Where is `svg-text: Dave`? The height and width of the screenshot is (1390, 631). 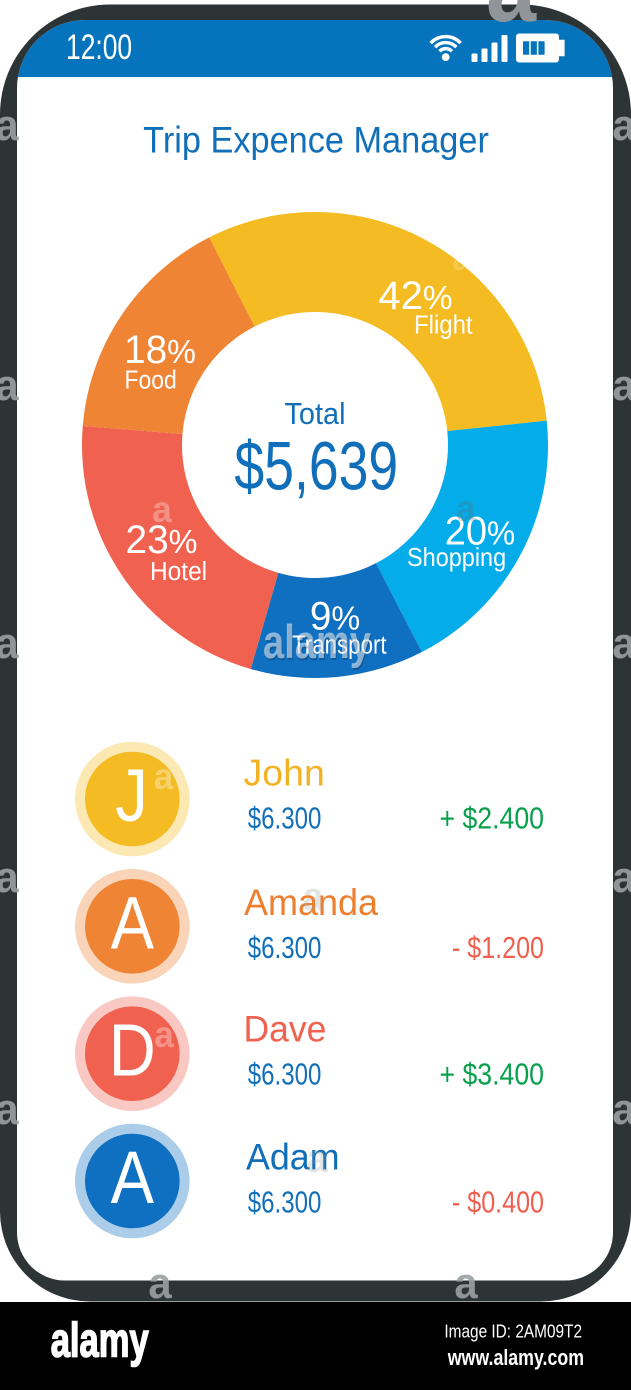 svg-text: Dave is located at coordinates (285, 1029).